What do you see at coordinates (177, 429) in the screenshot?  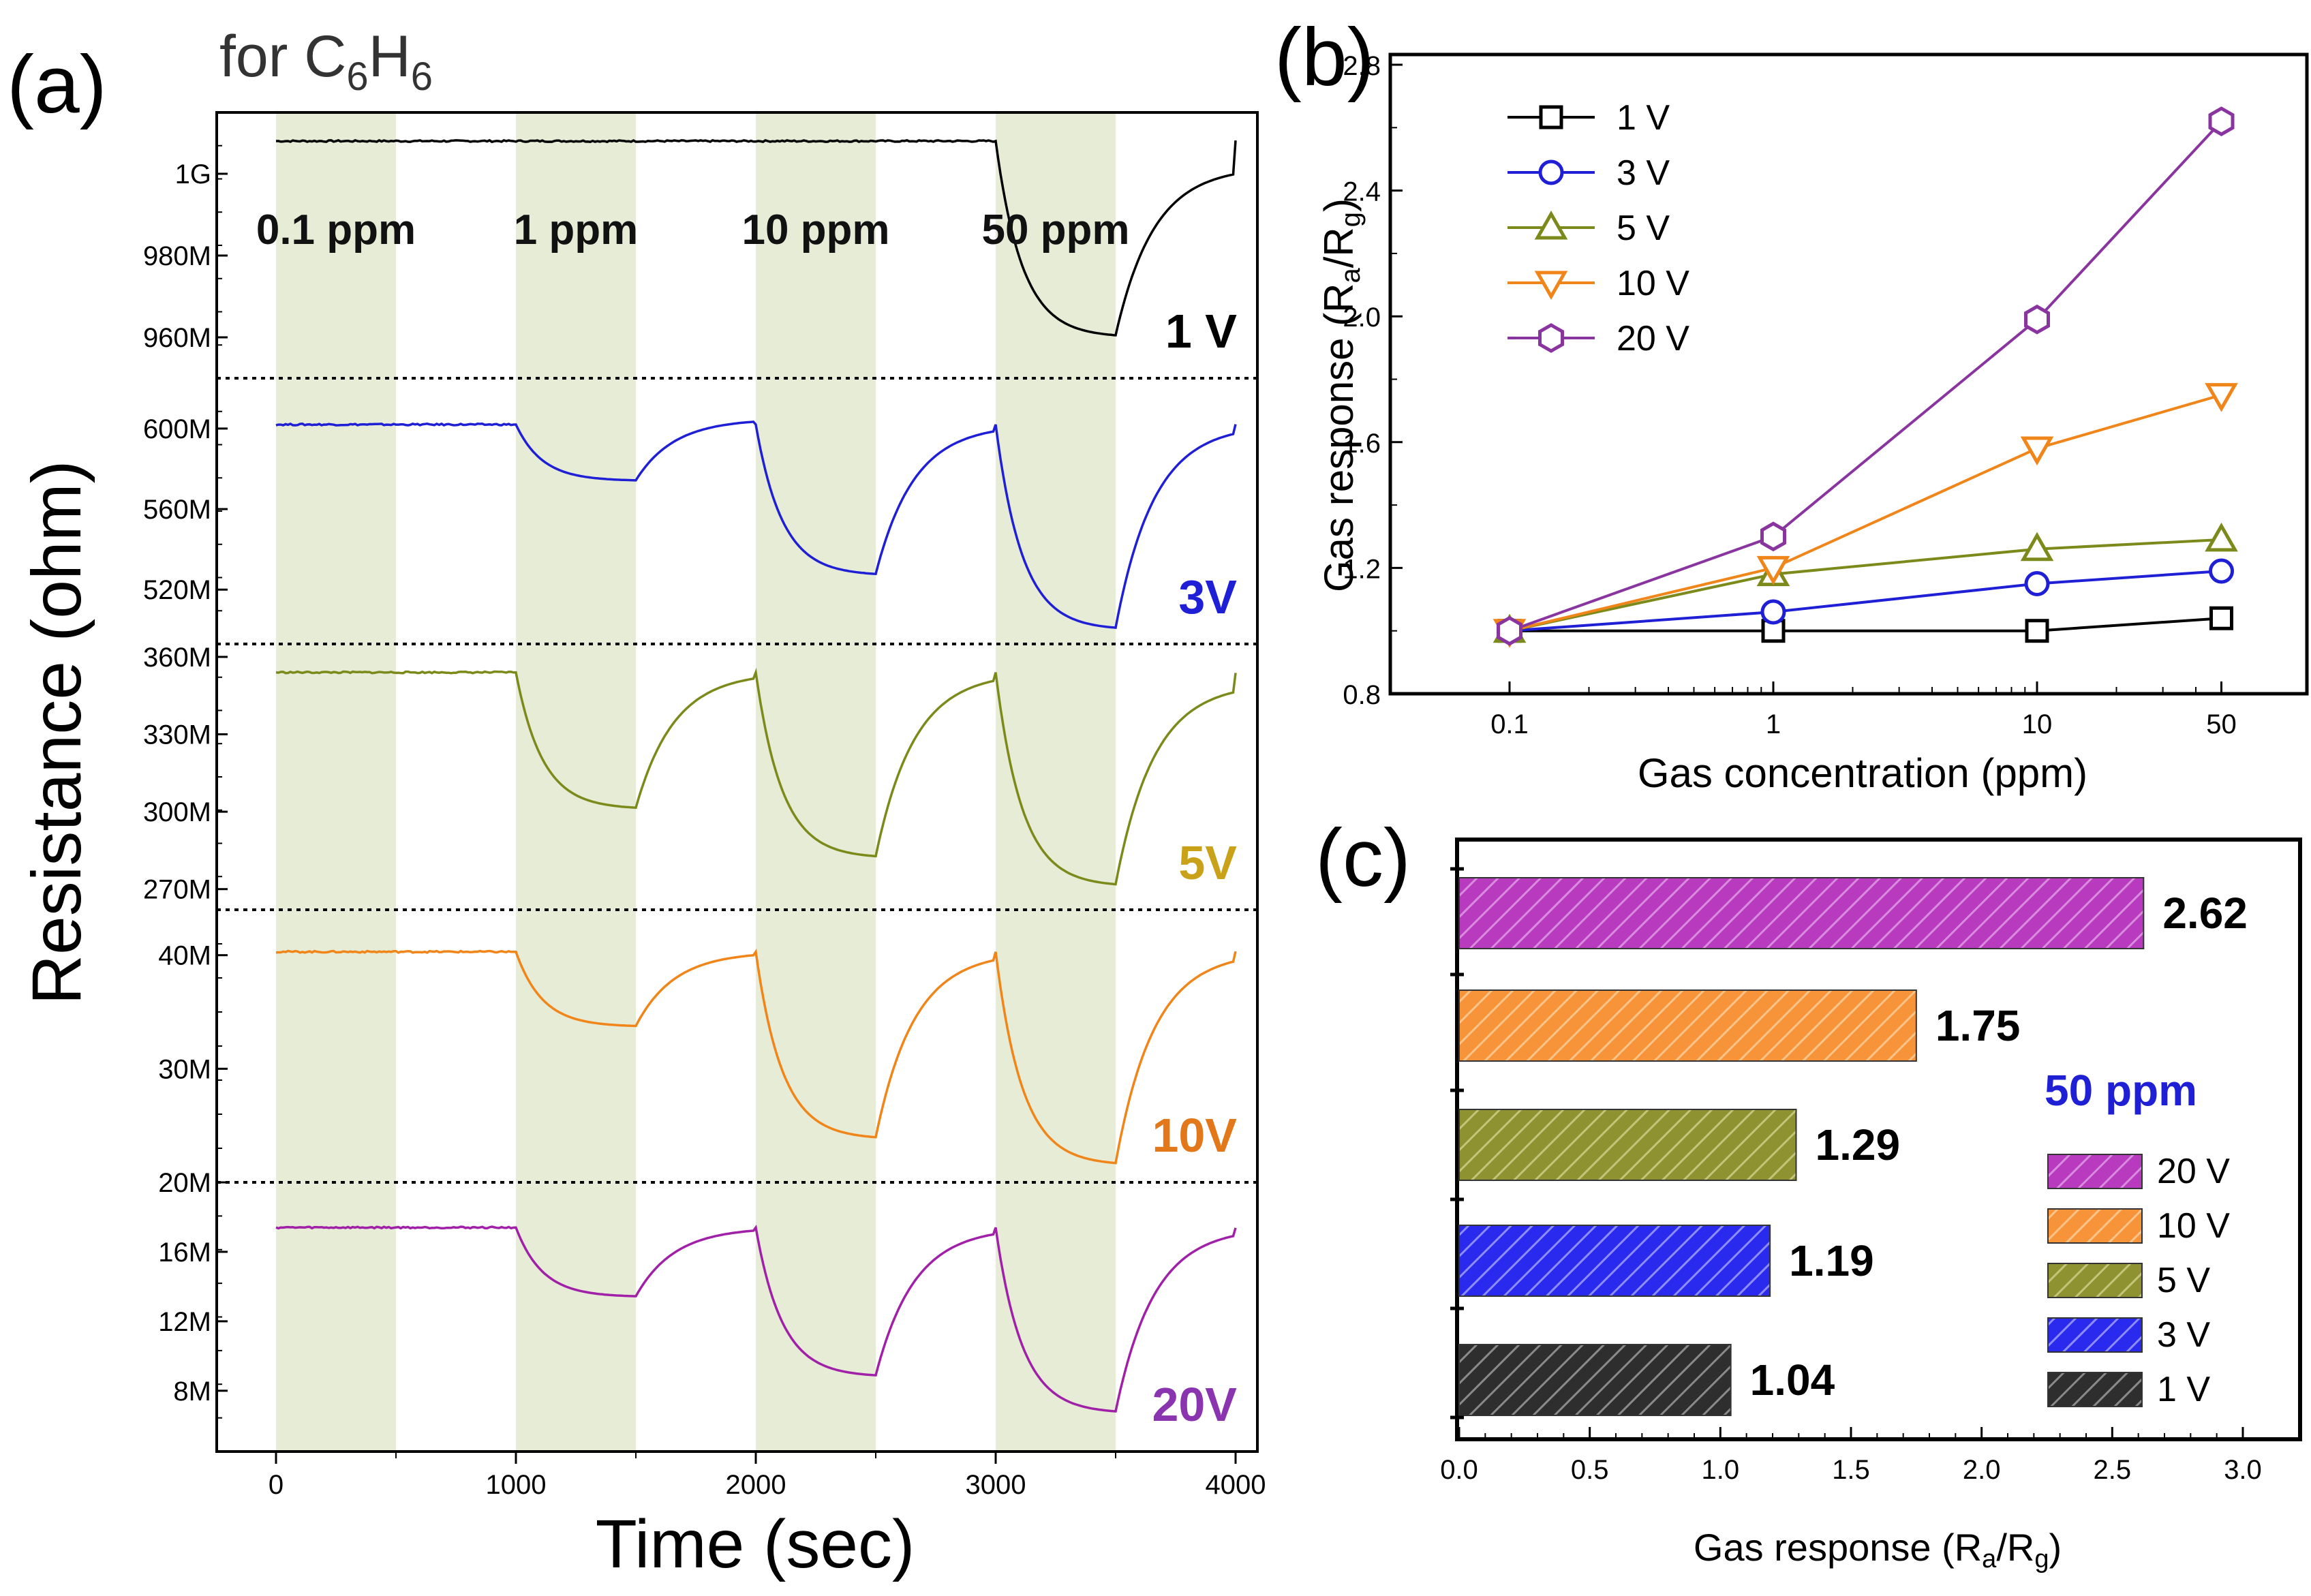 I see `a-ytick-label-1-0: 600M` at bounding box center [177, 429].